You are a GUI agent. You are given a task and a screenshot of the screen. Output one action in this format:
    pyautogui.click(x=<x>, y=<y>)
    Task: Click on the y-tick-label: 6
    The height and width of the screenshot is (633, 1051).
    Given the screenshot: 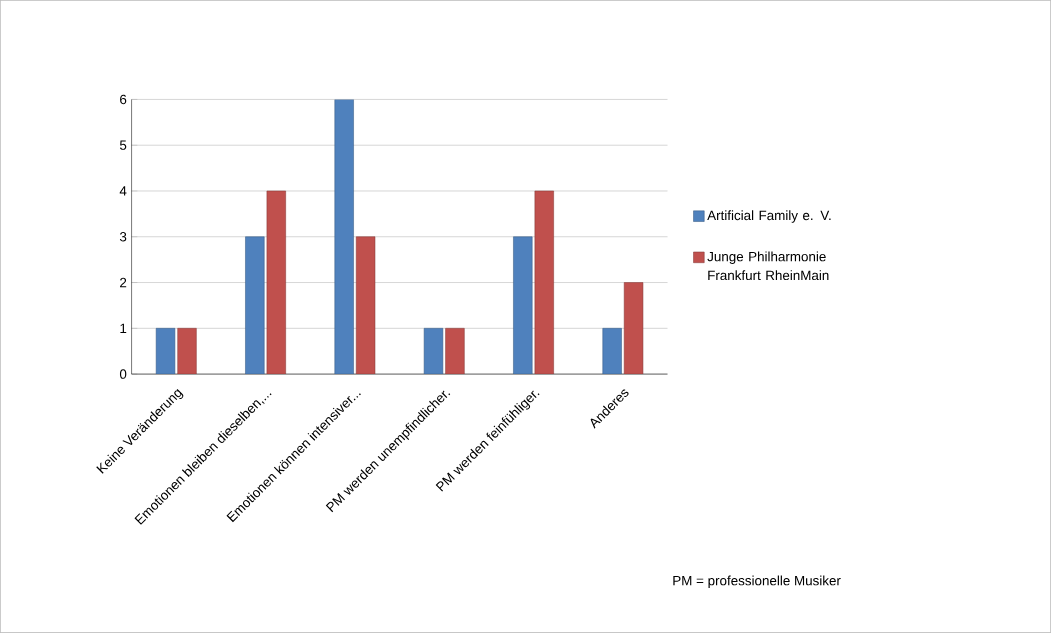 What is the action you would take?
    pyautogui.click(x=123, y=99)
    